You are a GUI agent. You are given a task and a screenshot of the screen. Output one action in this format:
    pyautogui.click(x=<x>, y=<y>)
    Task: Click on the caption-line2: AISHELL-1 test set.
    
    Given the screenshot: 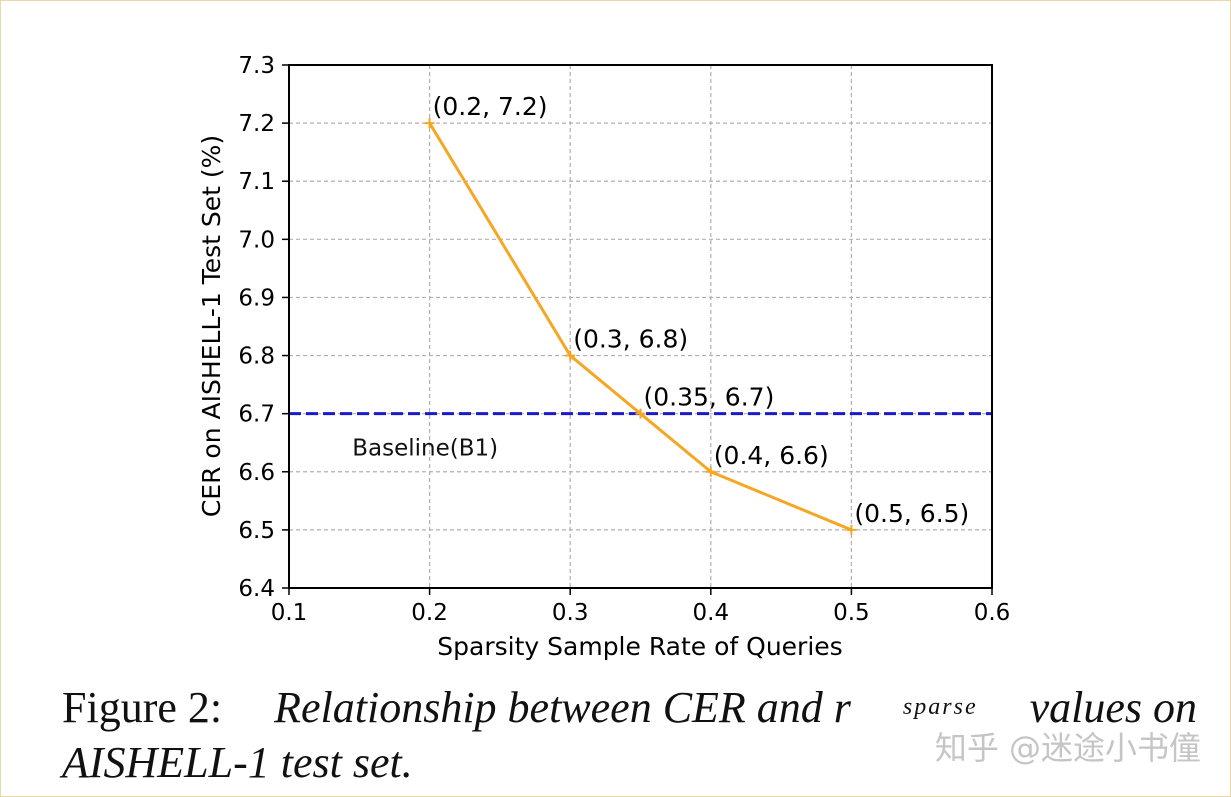 What is the action you would take?
    pyautogui.click(x=237, y=762)
    